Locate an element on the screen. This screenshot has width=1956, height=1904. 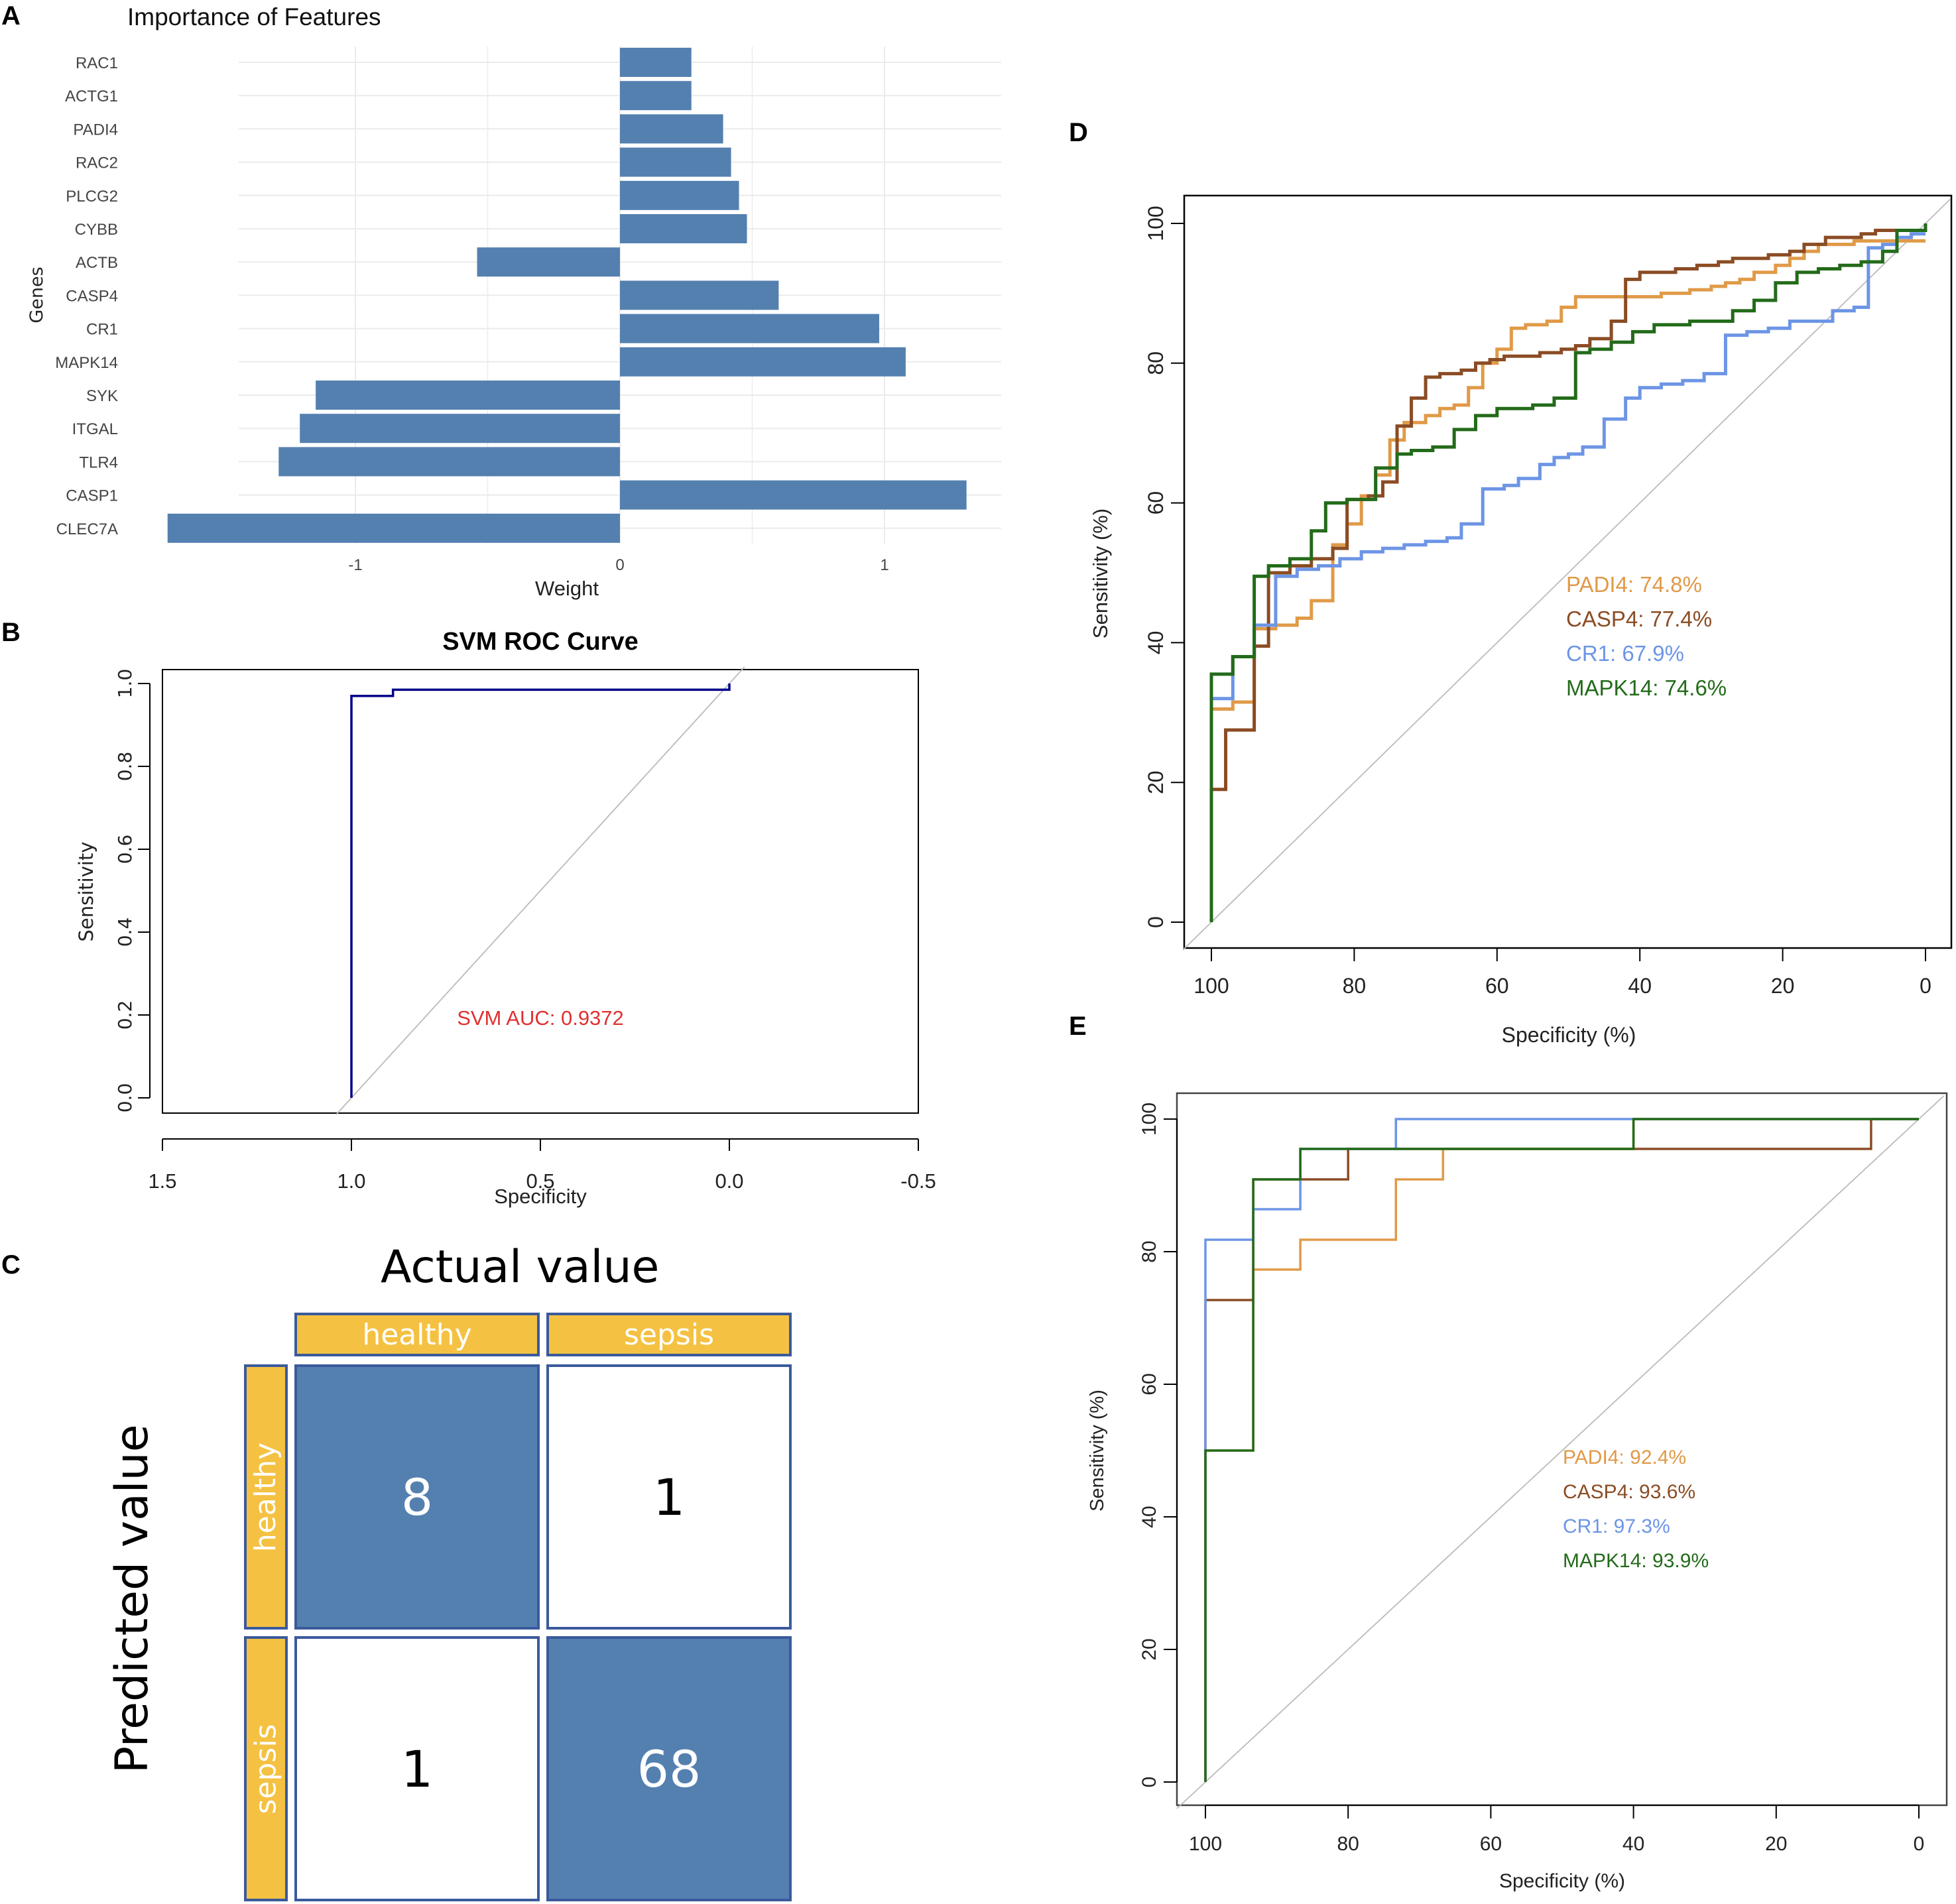
chart-b-plot-box is located at coordinates (540, 891).